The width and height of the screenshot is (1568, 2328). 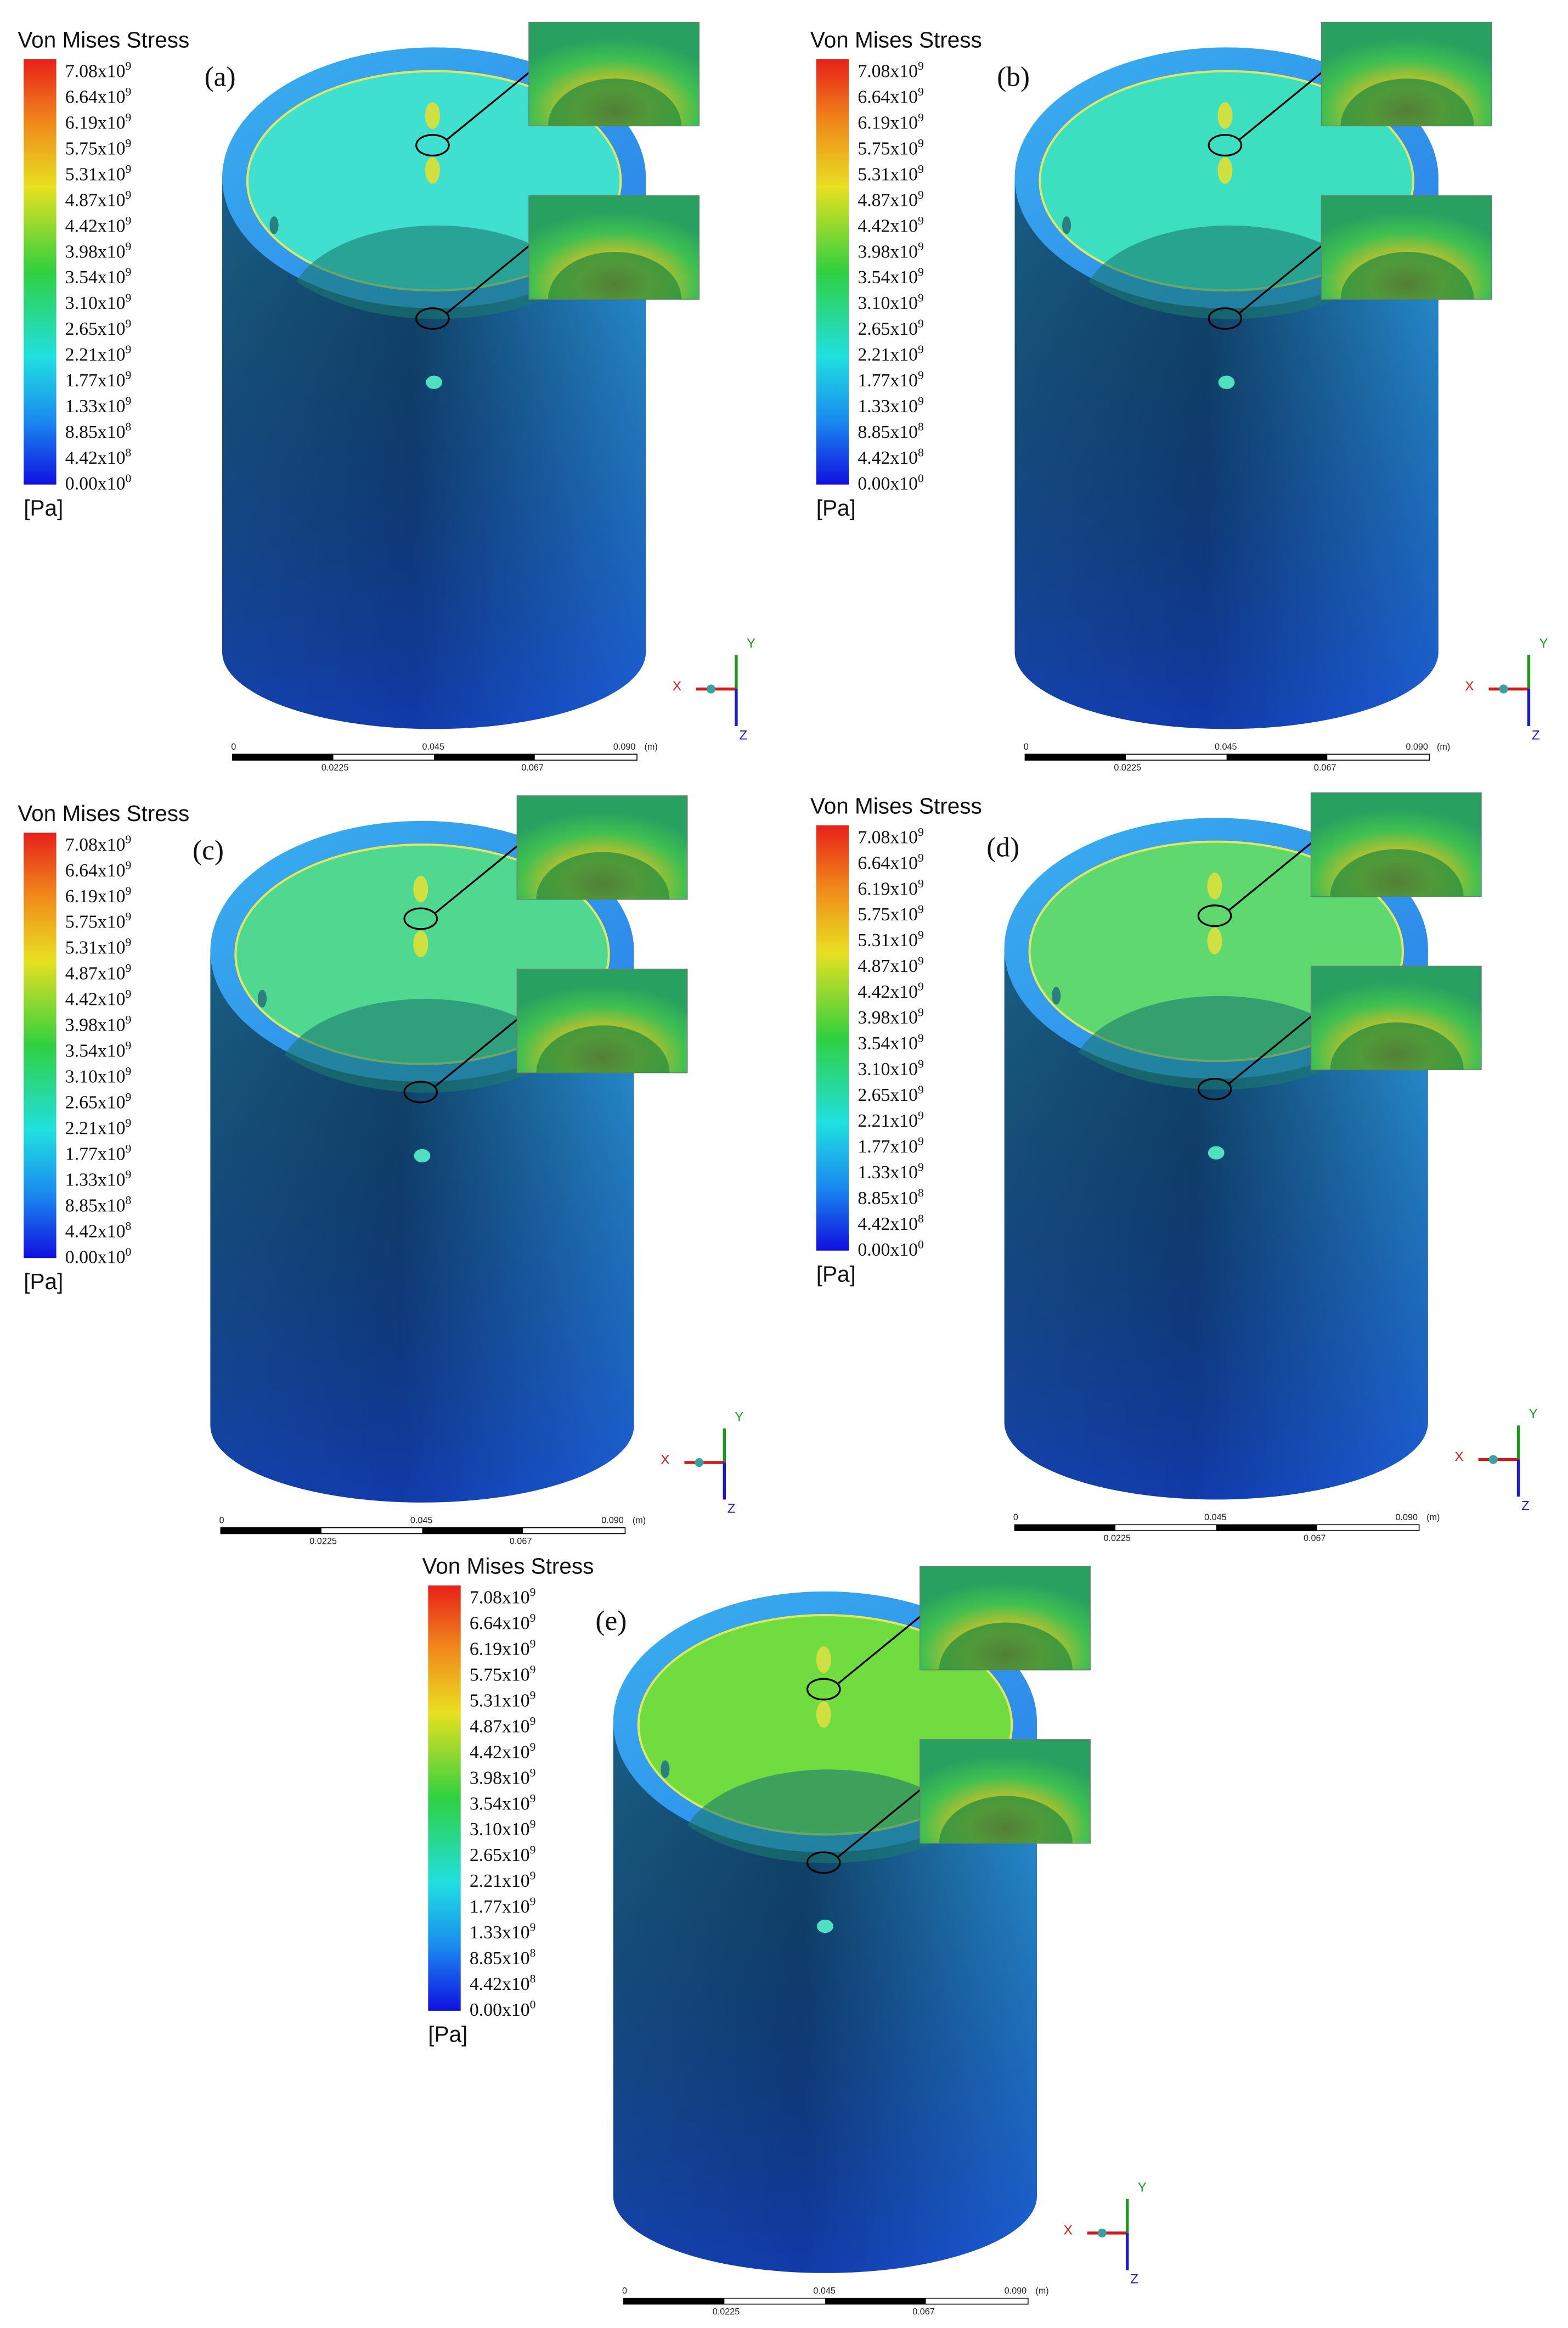 I want to click on legend-label: 3.54x10⁹, so click(x=890, y=1043).